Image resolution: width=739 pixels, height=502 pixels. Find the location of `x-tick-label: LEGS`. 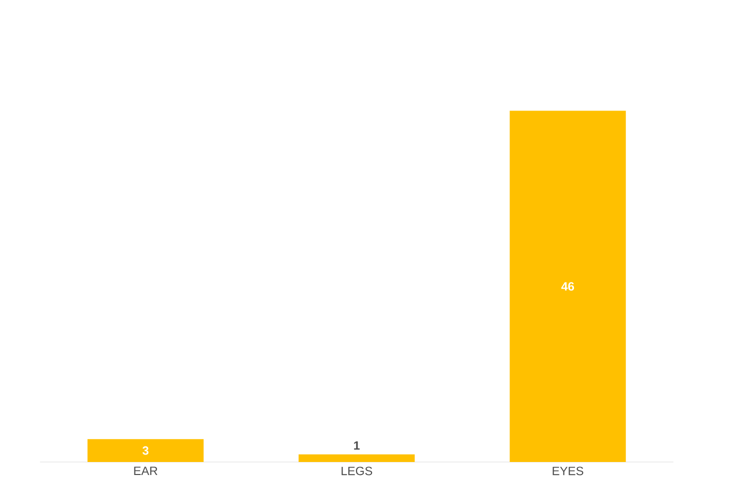

x-tick-label: LEGS is located at coordinates (357, 471).